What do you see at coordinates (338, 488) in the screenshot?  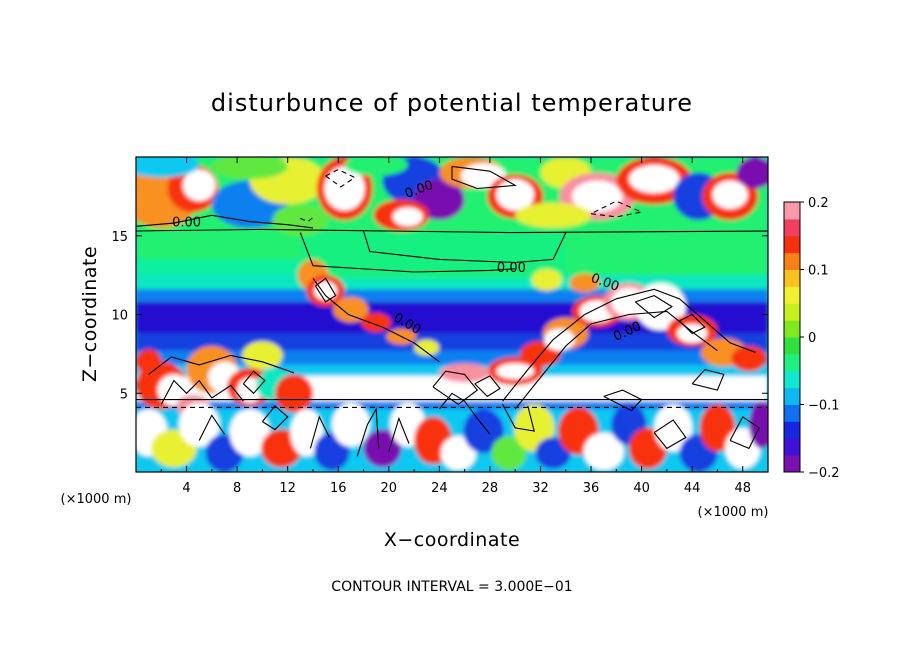 I see `x-tick-label: 16` at bounding box center [338, 488].